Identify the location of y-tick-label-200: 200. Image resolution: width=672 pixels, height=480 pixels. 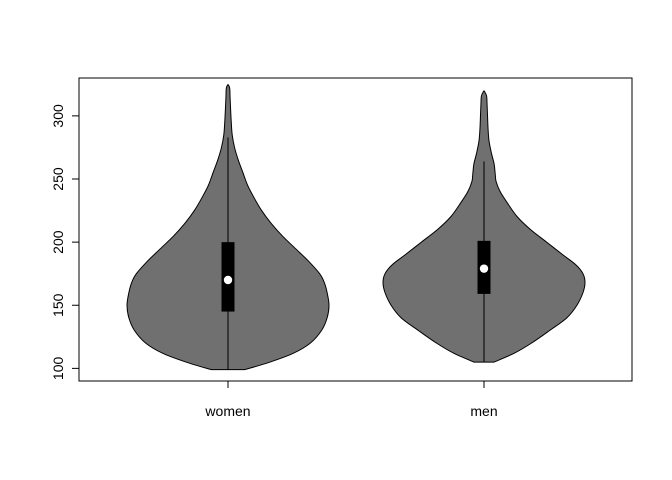
(58, 242).